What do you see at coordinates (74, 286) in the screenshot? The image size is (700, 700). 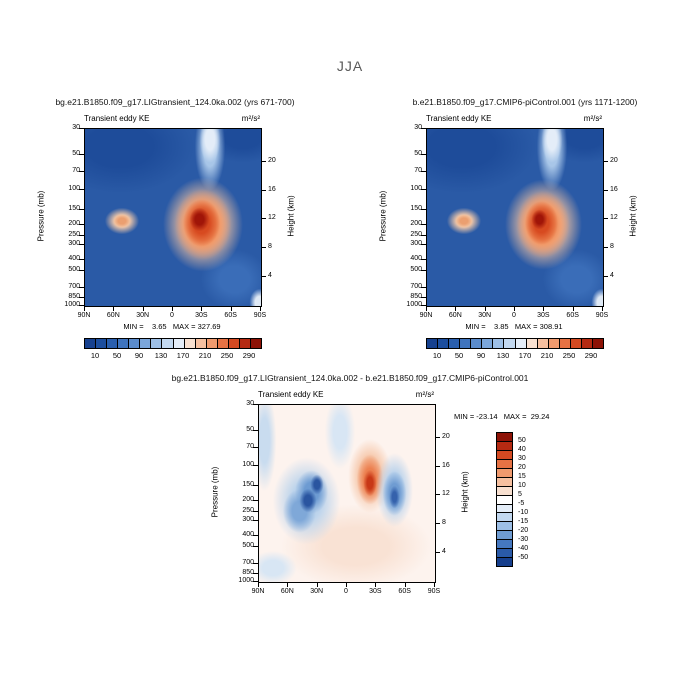 I see `pressure-tick-label: 700` at bounding box center [74, 286].